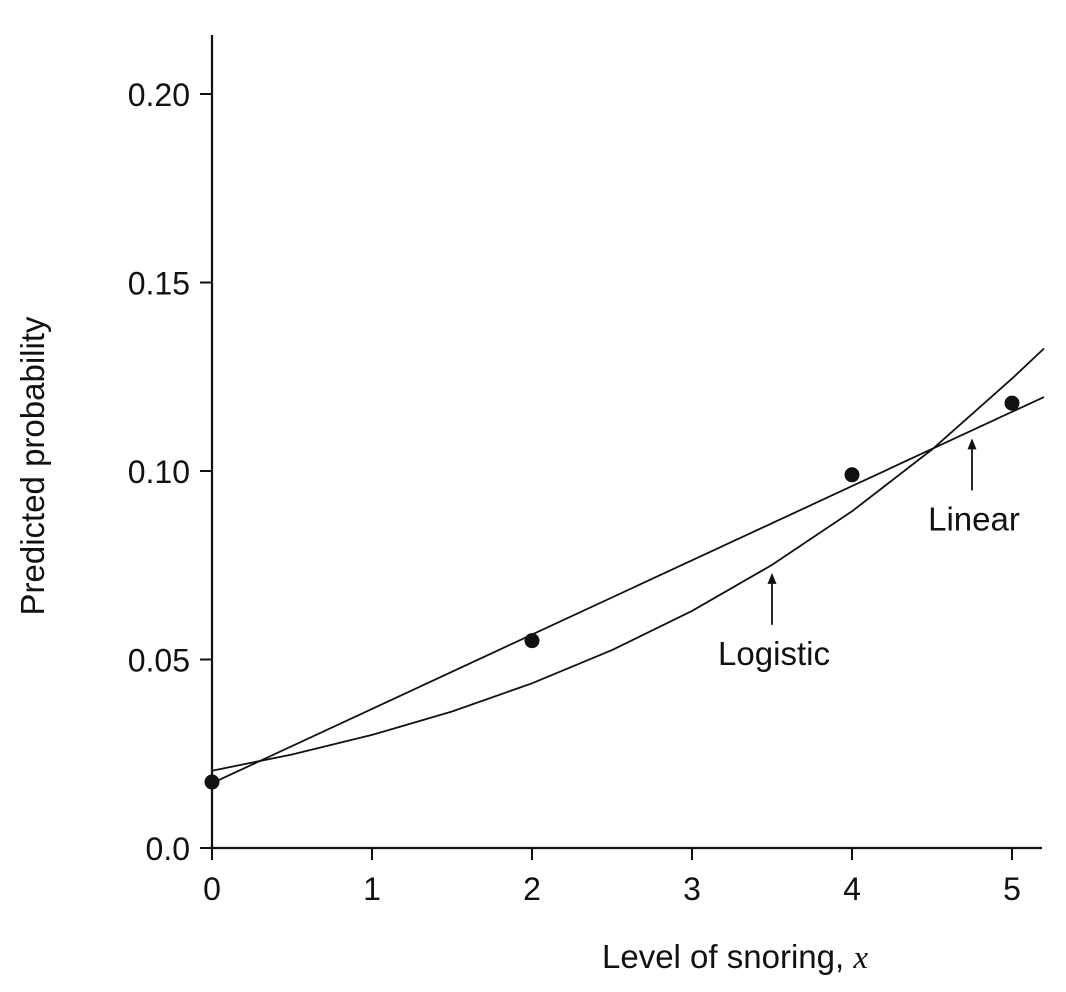  I want to click on y-tick-label: 0.20, so click(159, 95).